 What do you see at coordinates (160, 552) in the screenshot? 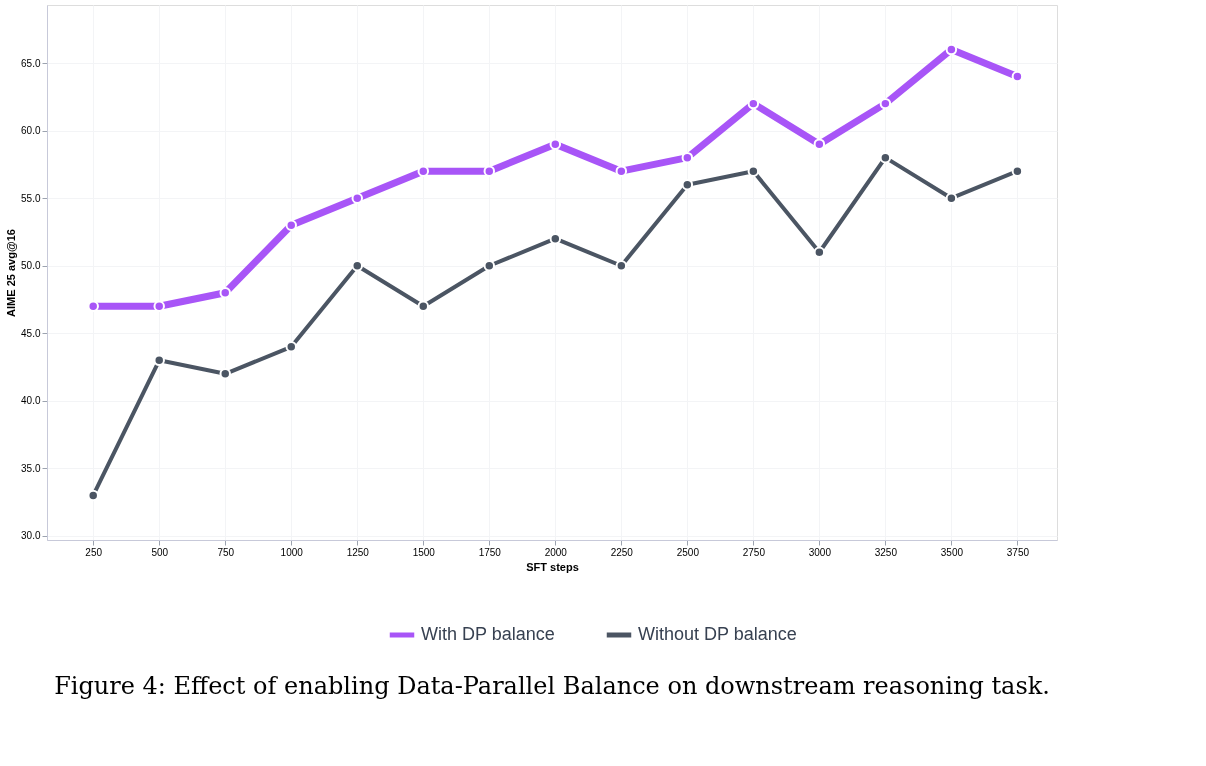
I see `x-tick-label: 500` at bounding box center [160, 552].